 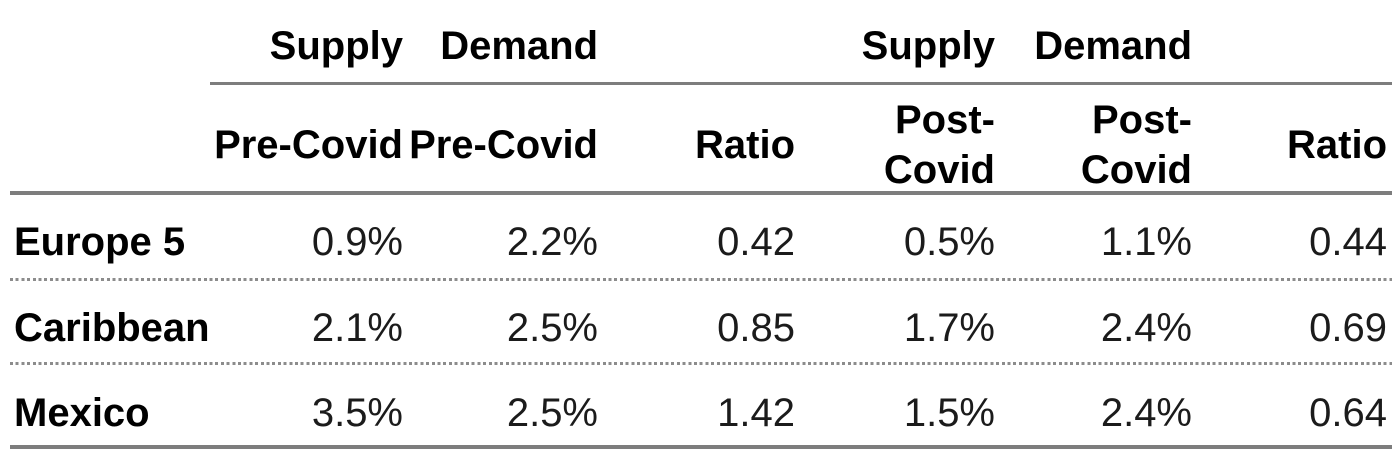 What do you see at coordinates (939, 145) in the screenshot?
I see `column-header-supply-post-covid: Post- Covid` at bounding box center [939, 145].